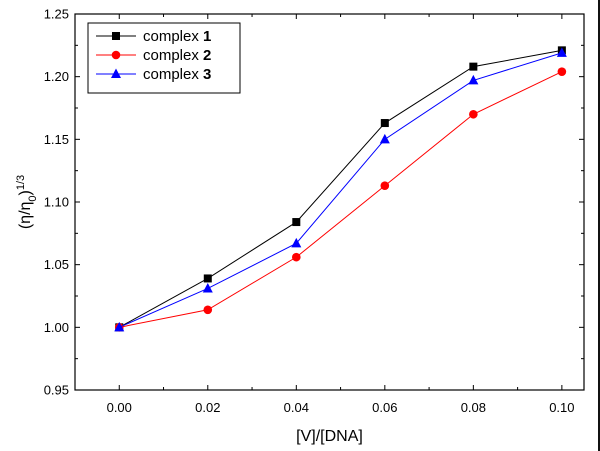 This screenshot has width=600, height=451. What do you see at coordinates (56, 390) in the screenshot?
I see `y-tick-label: 0.95` at bounding box center [56, 390].